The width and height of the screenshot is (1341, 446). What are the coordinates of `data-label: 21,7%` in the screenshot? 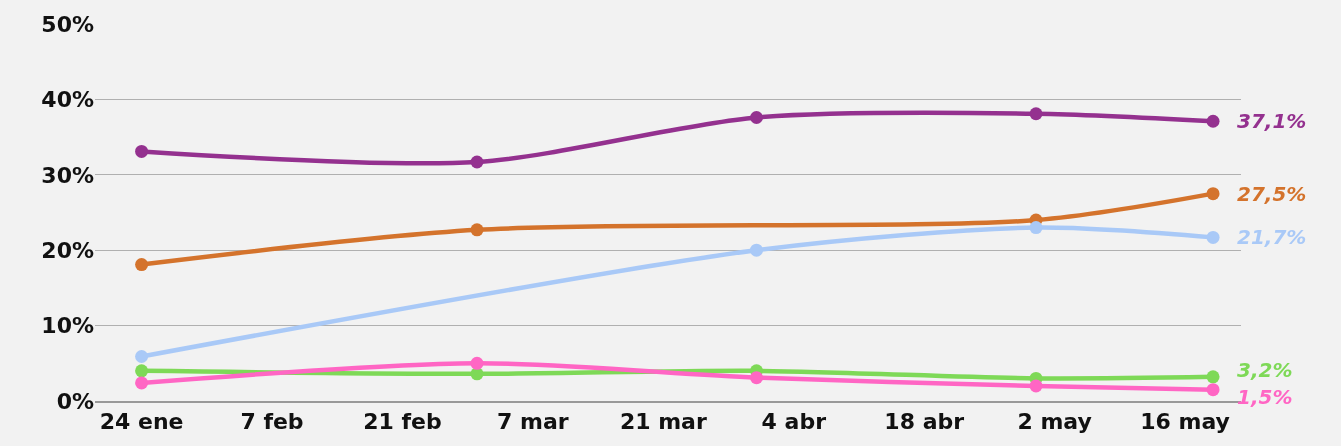 It's located at (1272, 237).